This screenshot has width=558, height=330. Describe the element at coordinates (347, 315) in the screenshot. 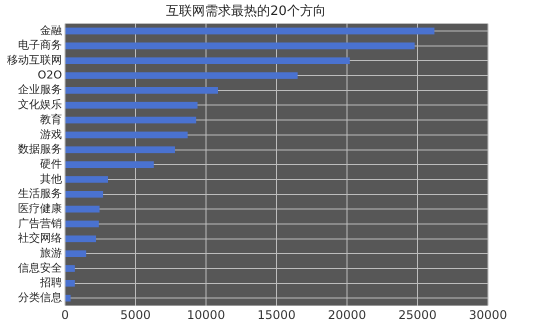

I see `x-tick-label: 20000` at that location.